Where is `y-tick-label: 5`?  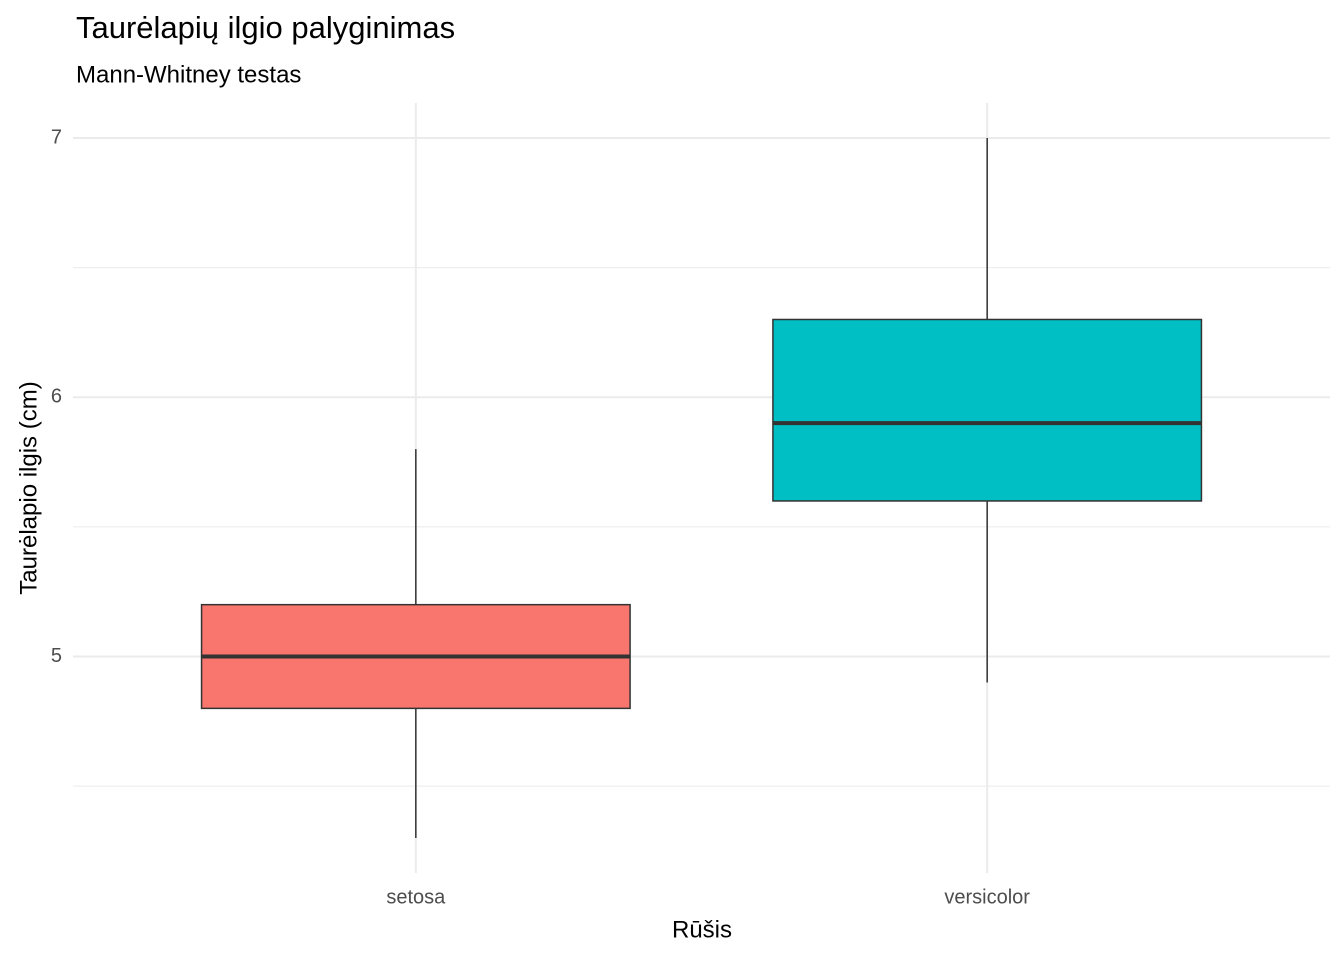 y-tick-label: 5 is located at coordinates (56, 656).